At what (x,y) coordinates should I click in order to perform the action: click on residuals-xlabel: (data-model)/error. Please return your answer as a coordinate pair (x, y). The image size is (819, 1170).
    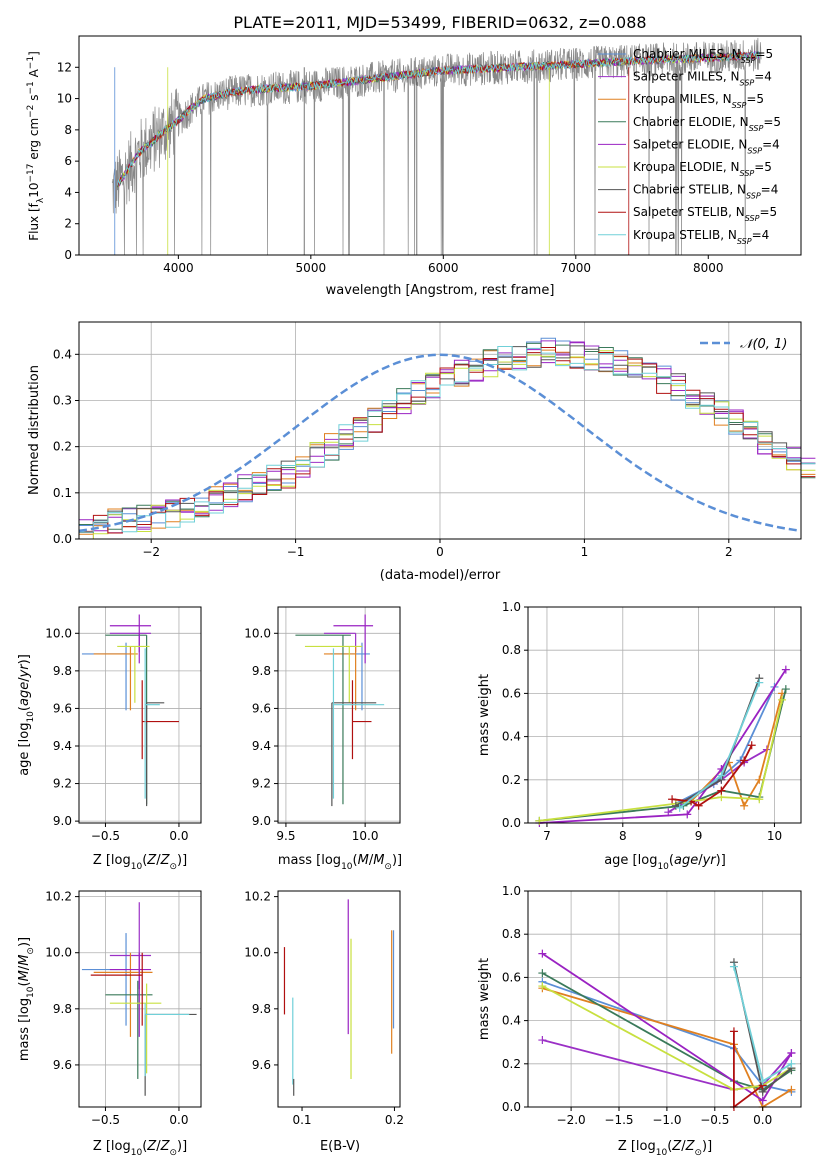
    Looking at the image, I should click on (440, 575).